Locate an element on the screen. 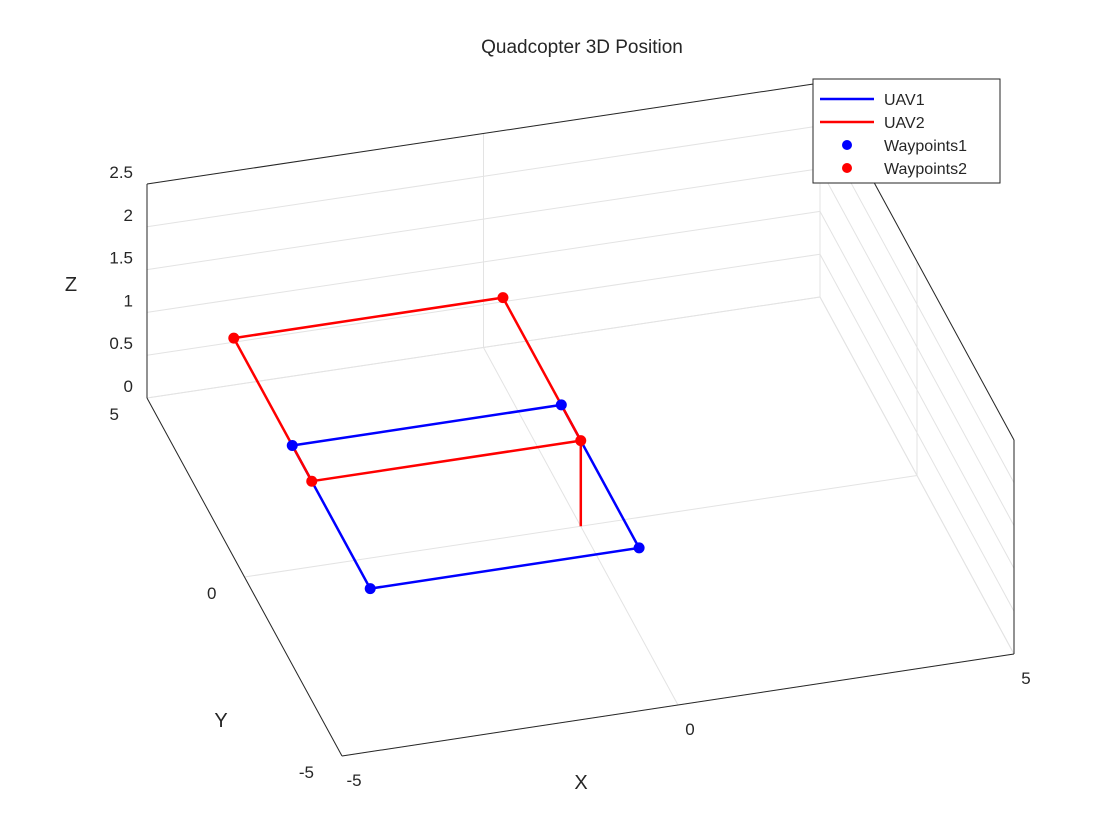  z-tick-label: 0 is located at coordinates (128, 386).